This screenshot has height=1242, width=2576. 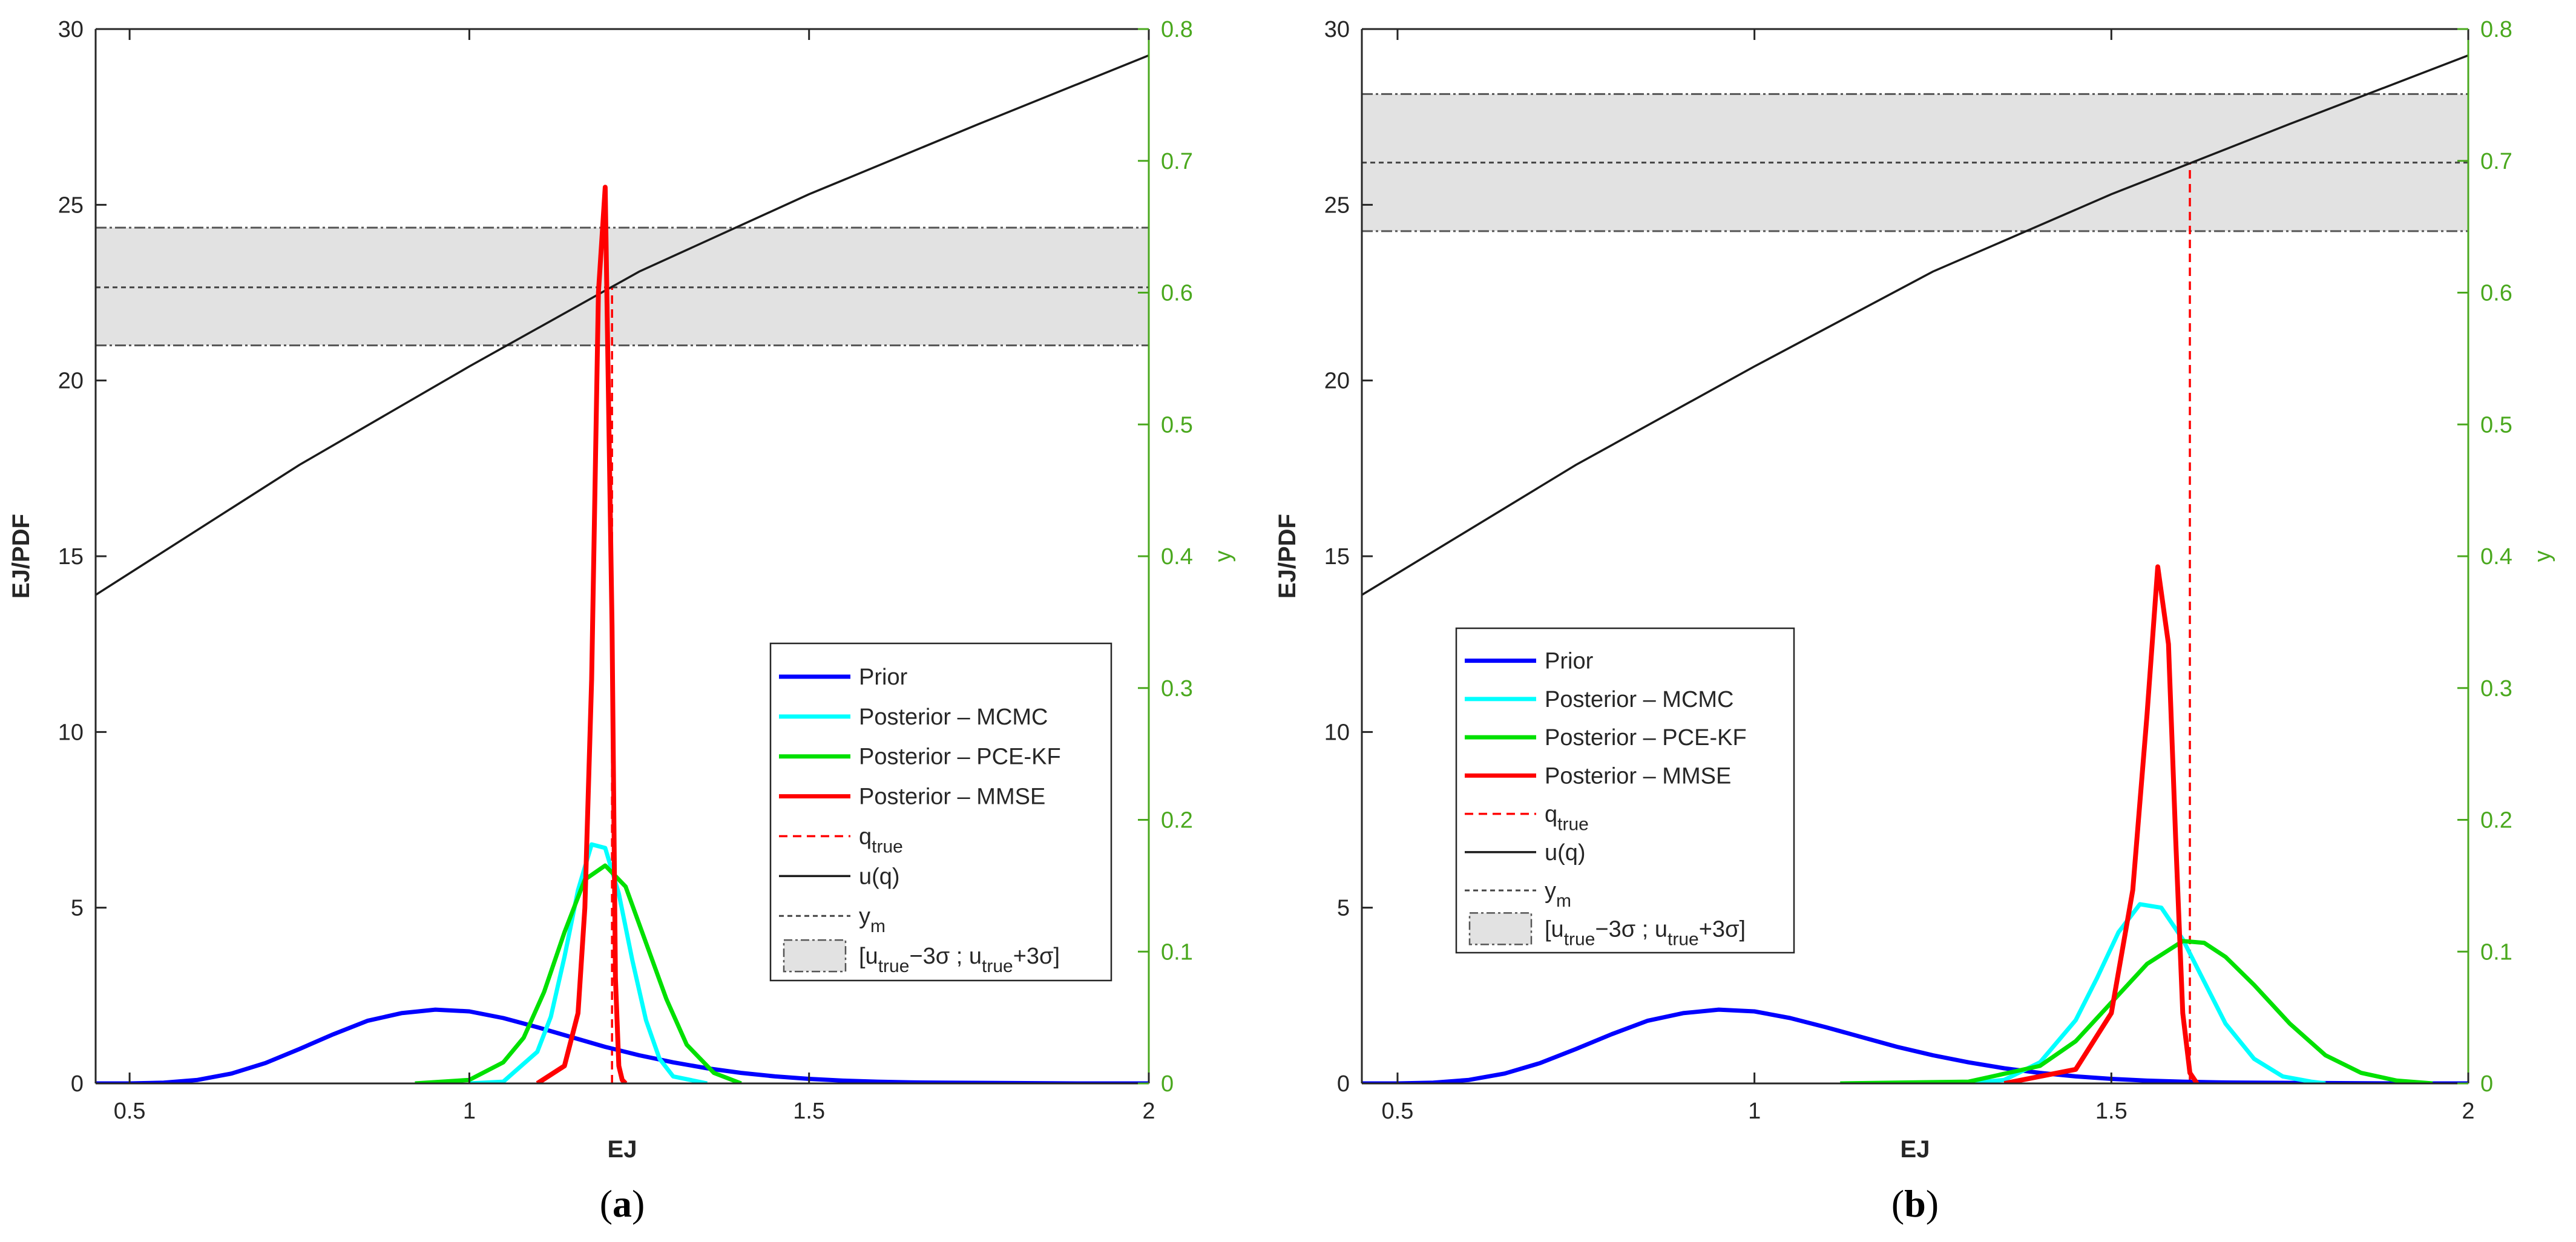 I want to click on panel-label-close: ), so click(x=1933, y=1203).